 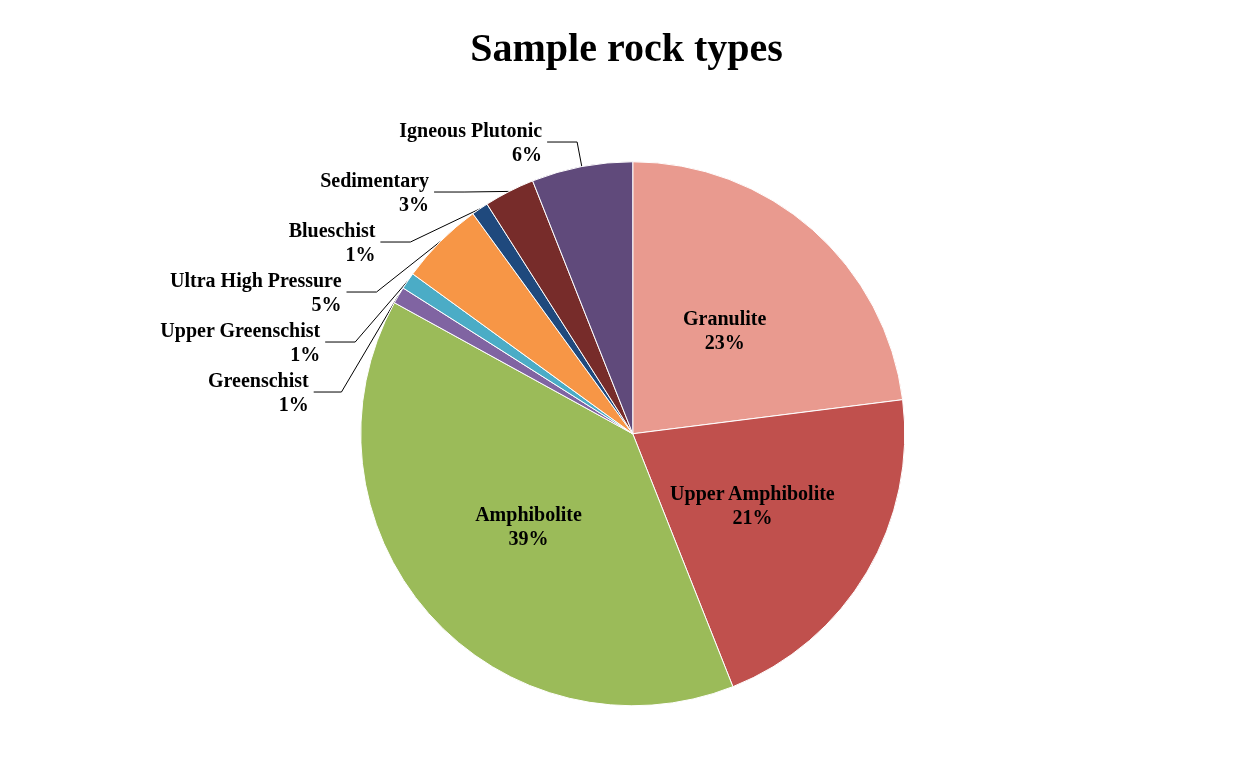 What do you see at coordinates (725, 317) in the screenshot?
I see `slice-label: Granulite` at bounding box center [725, 317].